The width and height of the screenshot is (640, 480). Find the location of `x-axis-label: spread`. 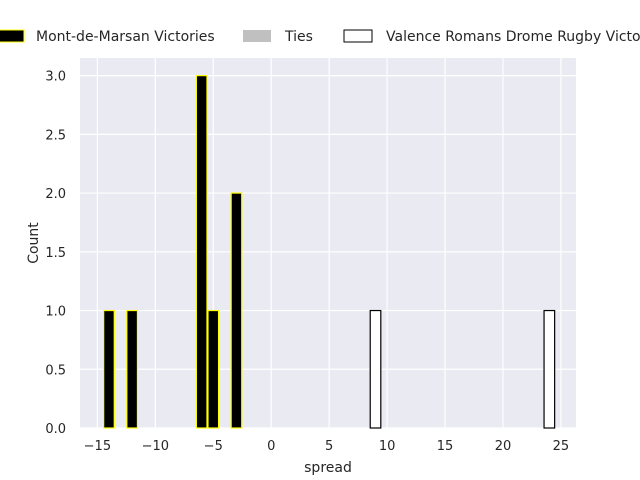

x-axis-label: spread is located at coordinates (328, 468).